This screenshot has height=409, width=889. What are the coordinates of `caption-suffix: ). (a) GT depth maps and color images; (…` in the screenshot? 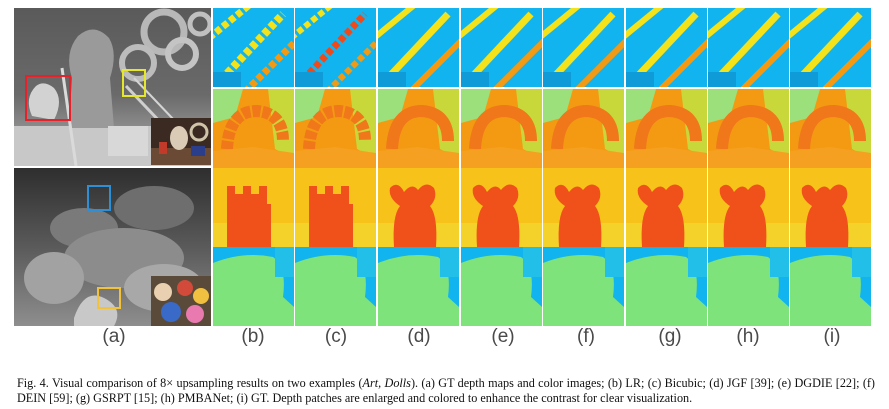 It's located at (446, 390).